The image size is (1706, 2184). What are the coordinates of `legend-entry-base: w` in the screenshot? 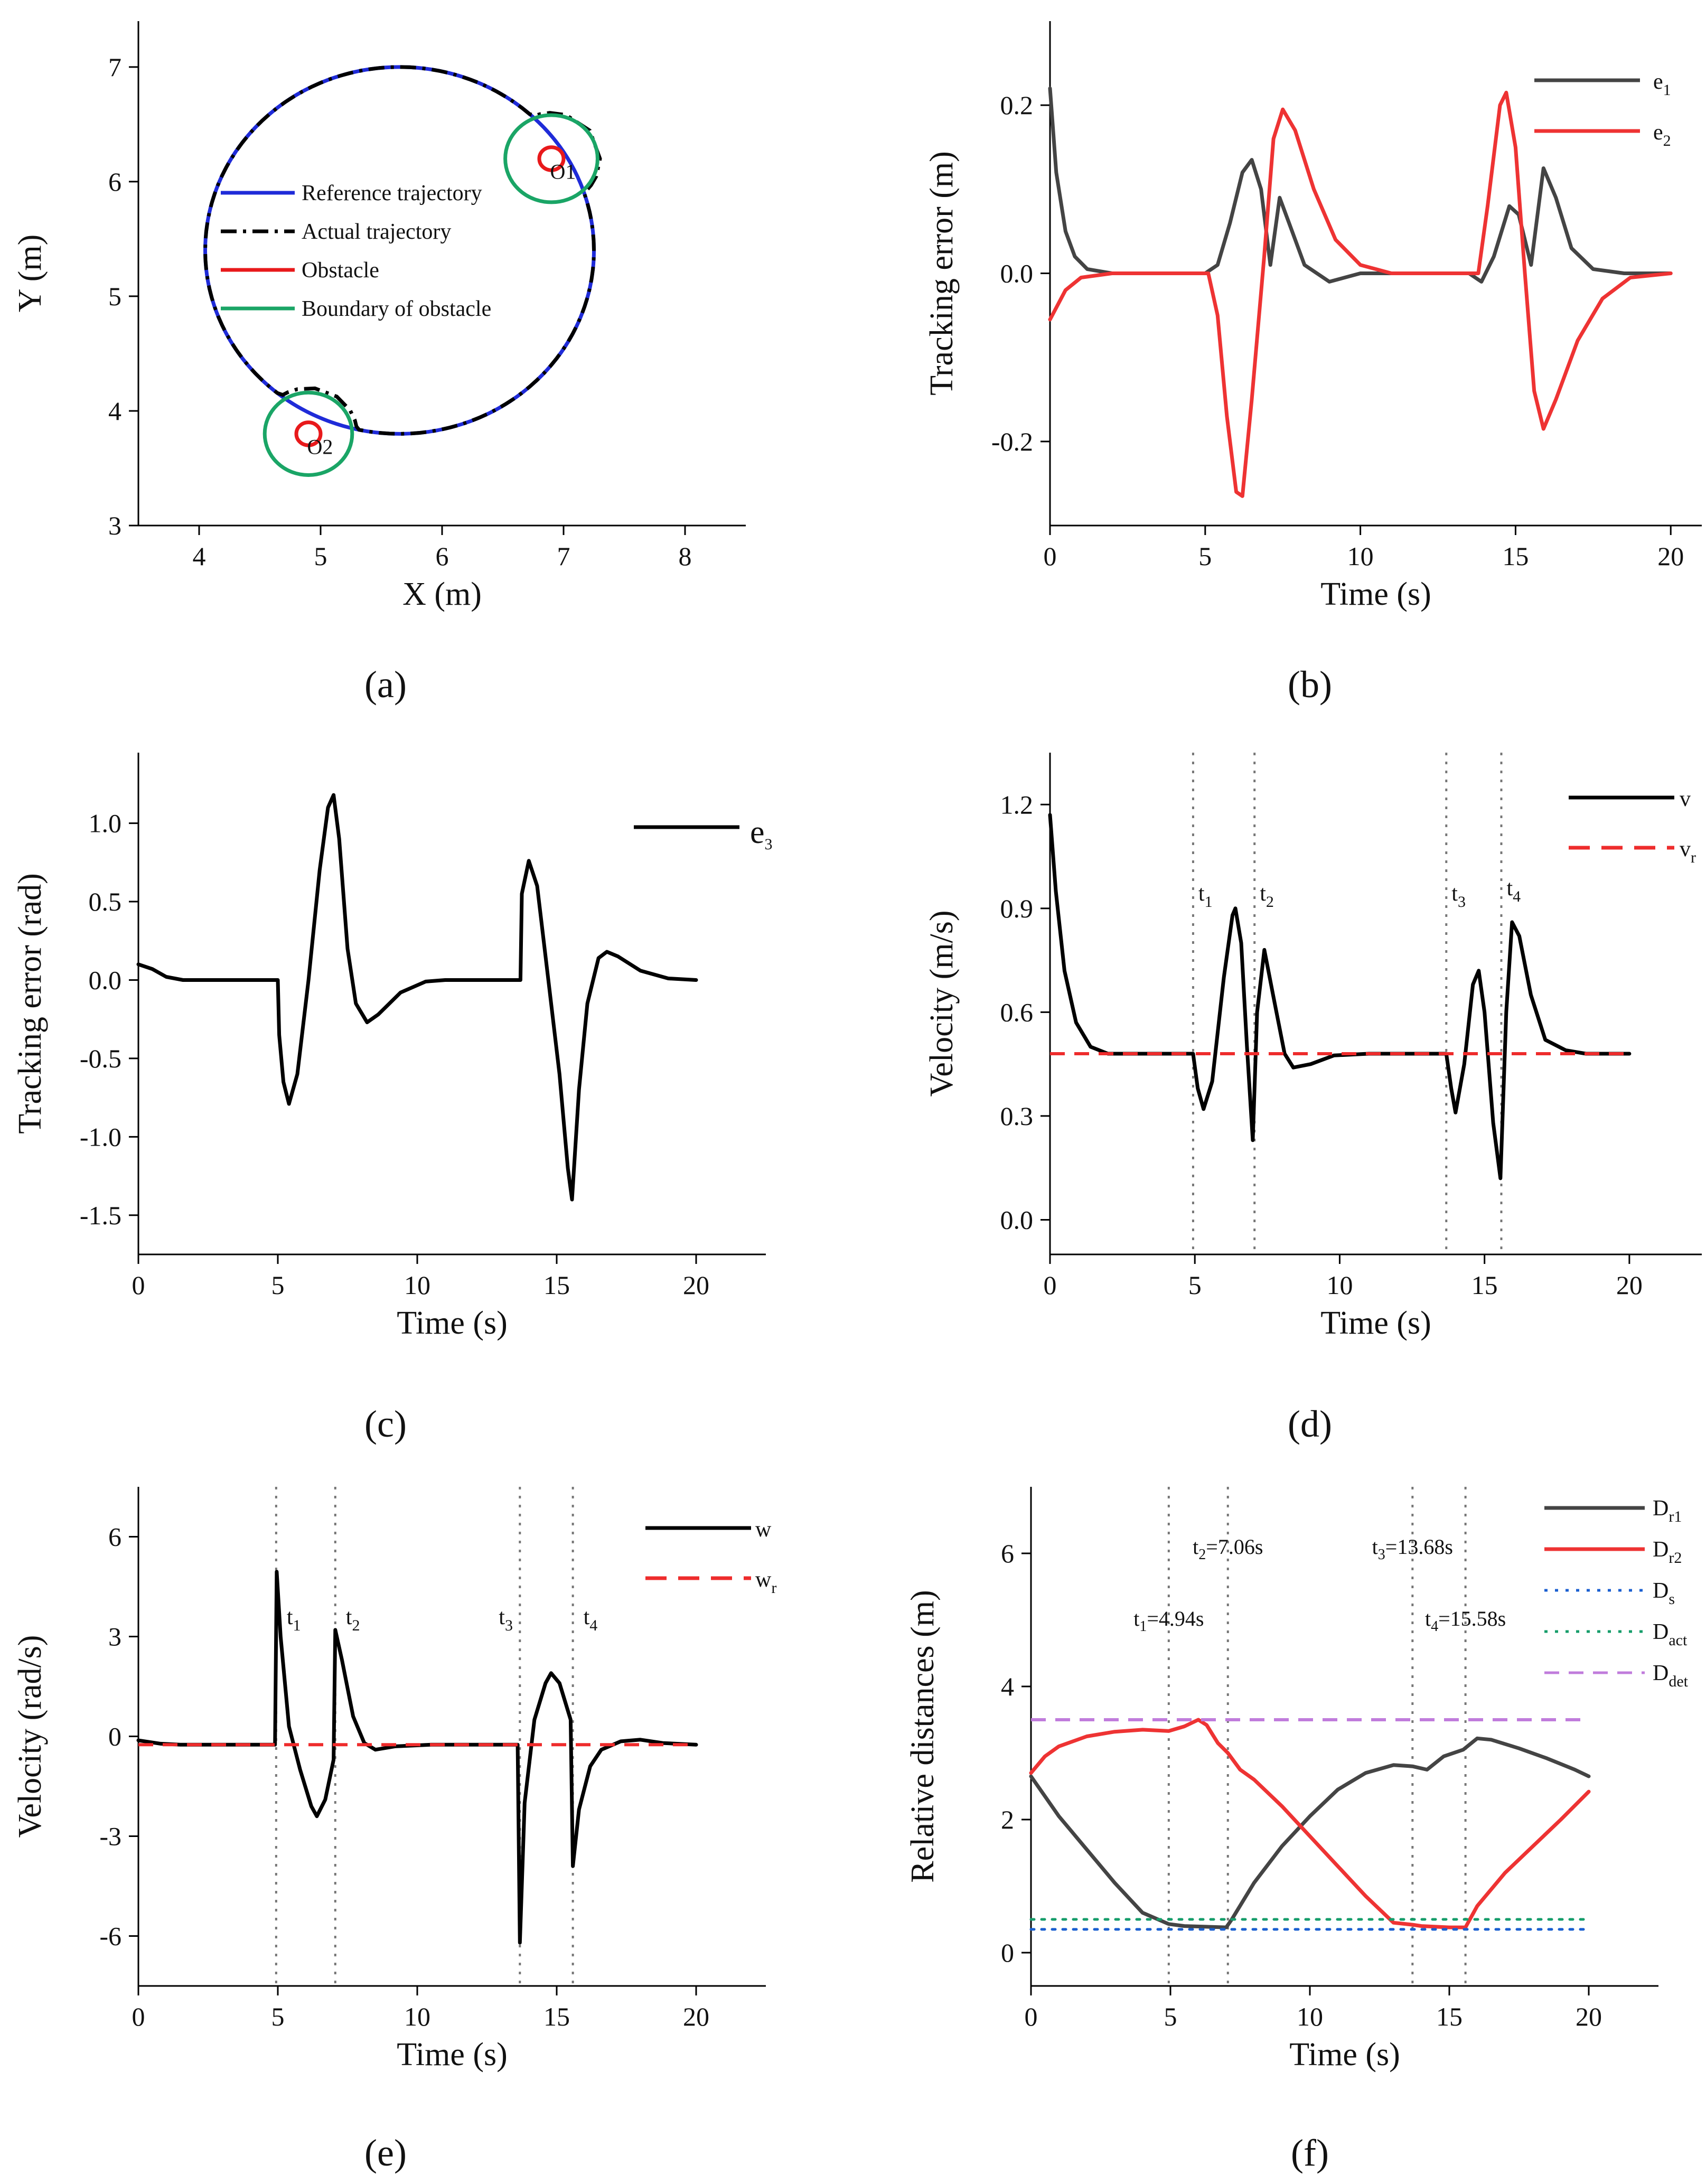 It's located at (763, 1580).